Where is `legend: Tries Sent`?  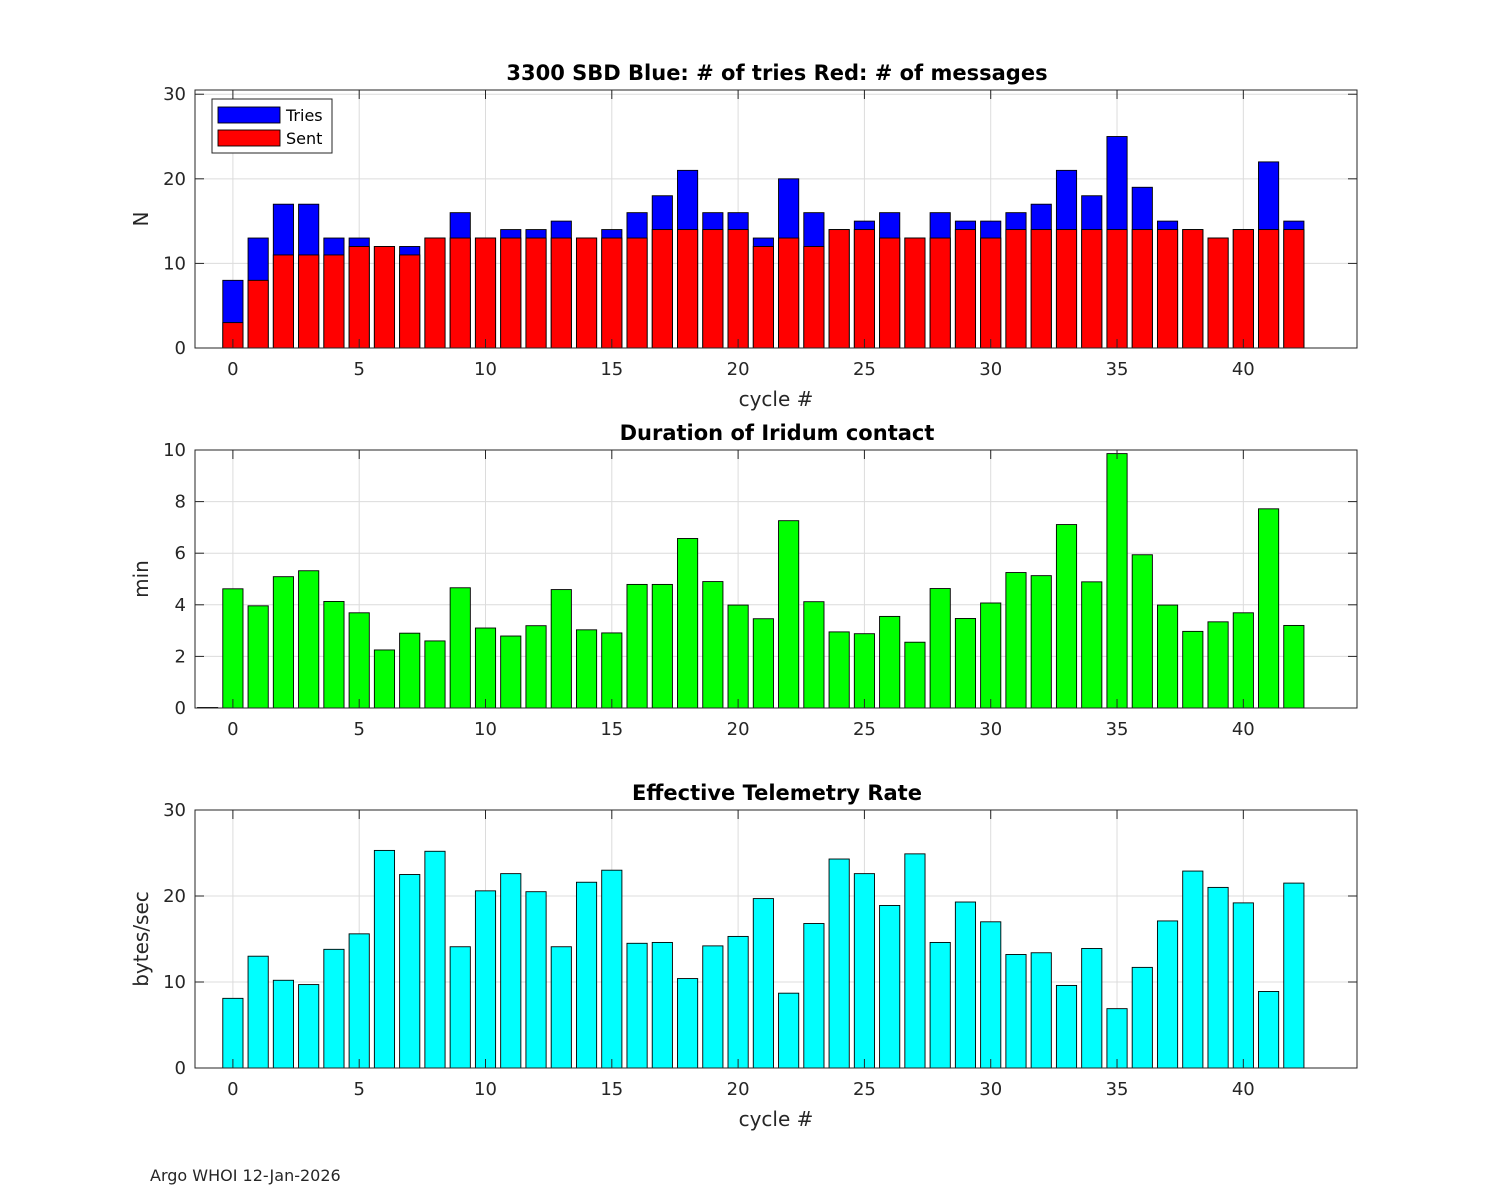
legend: Tries Sent is located at coordinates (272, 126).